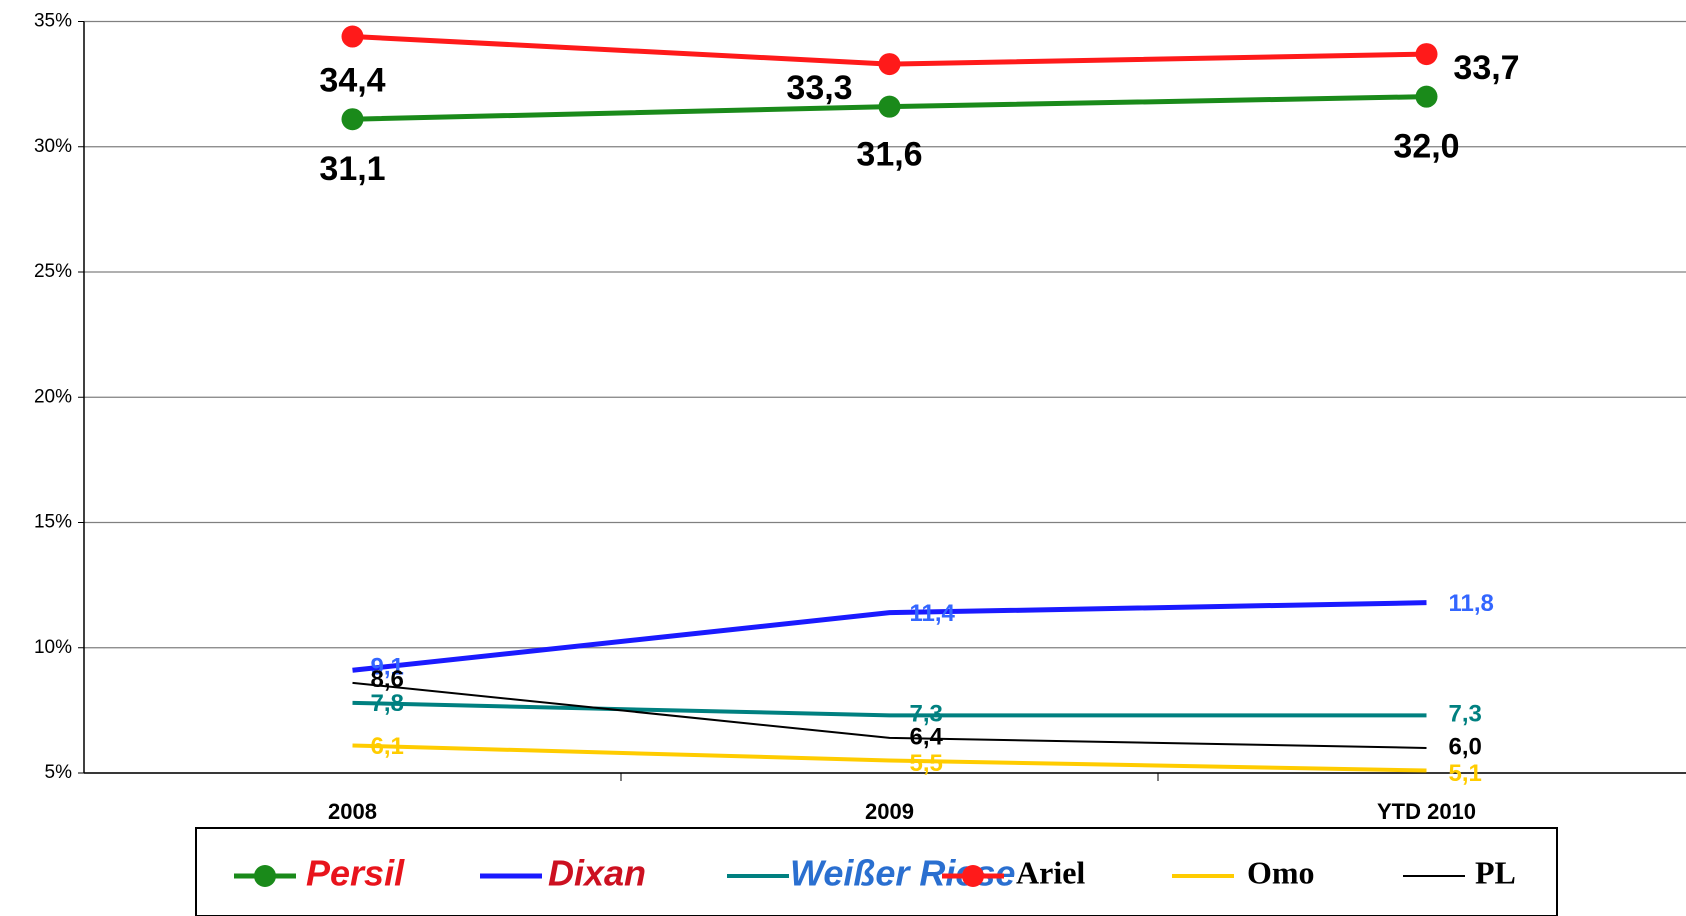 The height and width of the screenshot is (916, 1686). Describe the element at coordinates (889, 811) in the screenshot. I see `x-tick-label: 2009` at that location.